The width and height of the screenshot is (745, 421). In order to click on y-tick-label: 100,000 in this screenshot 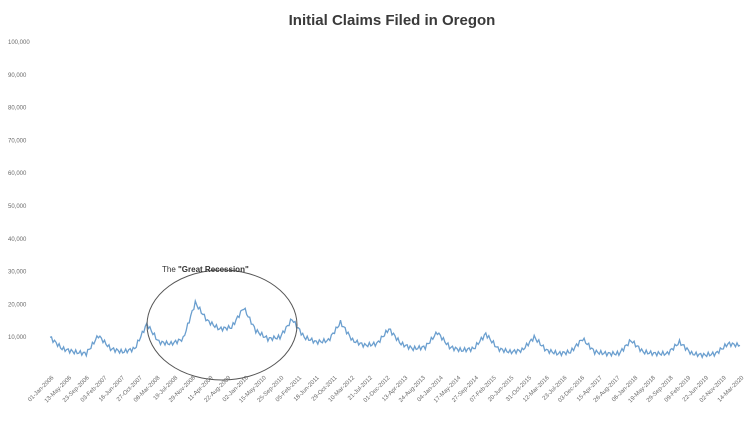, I will do `click(19, 43)`.